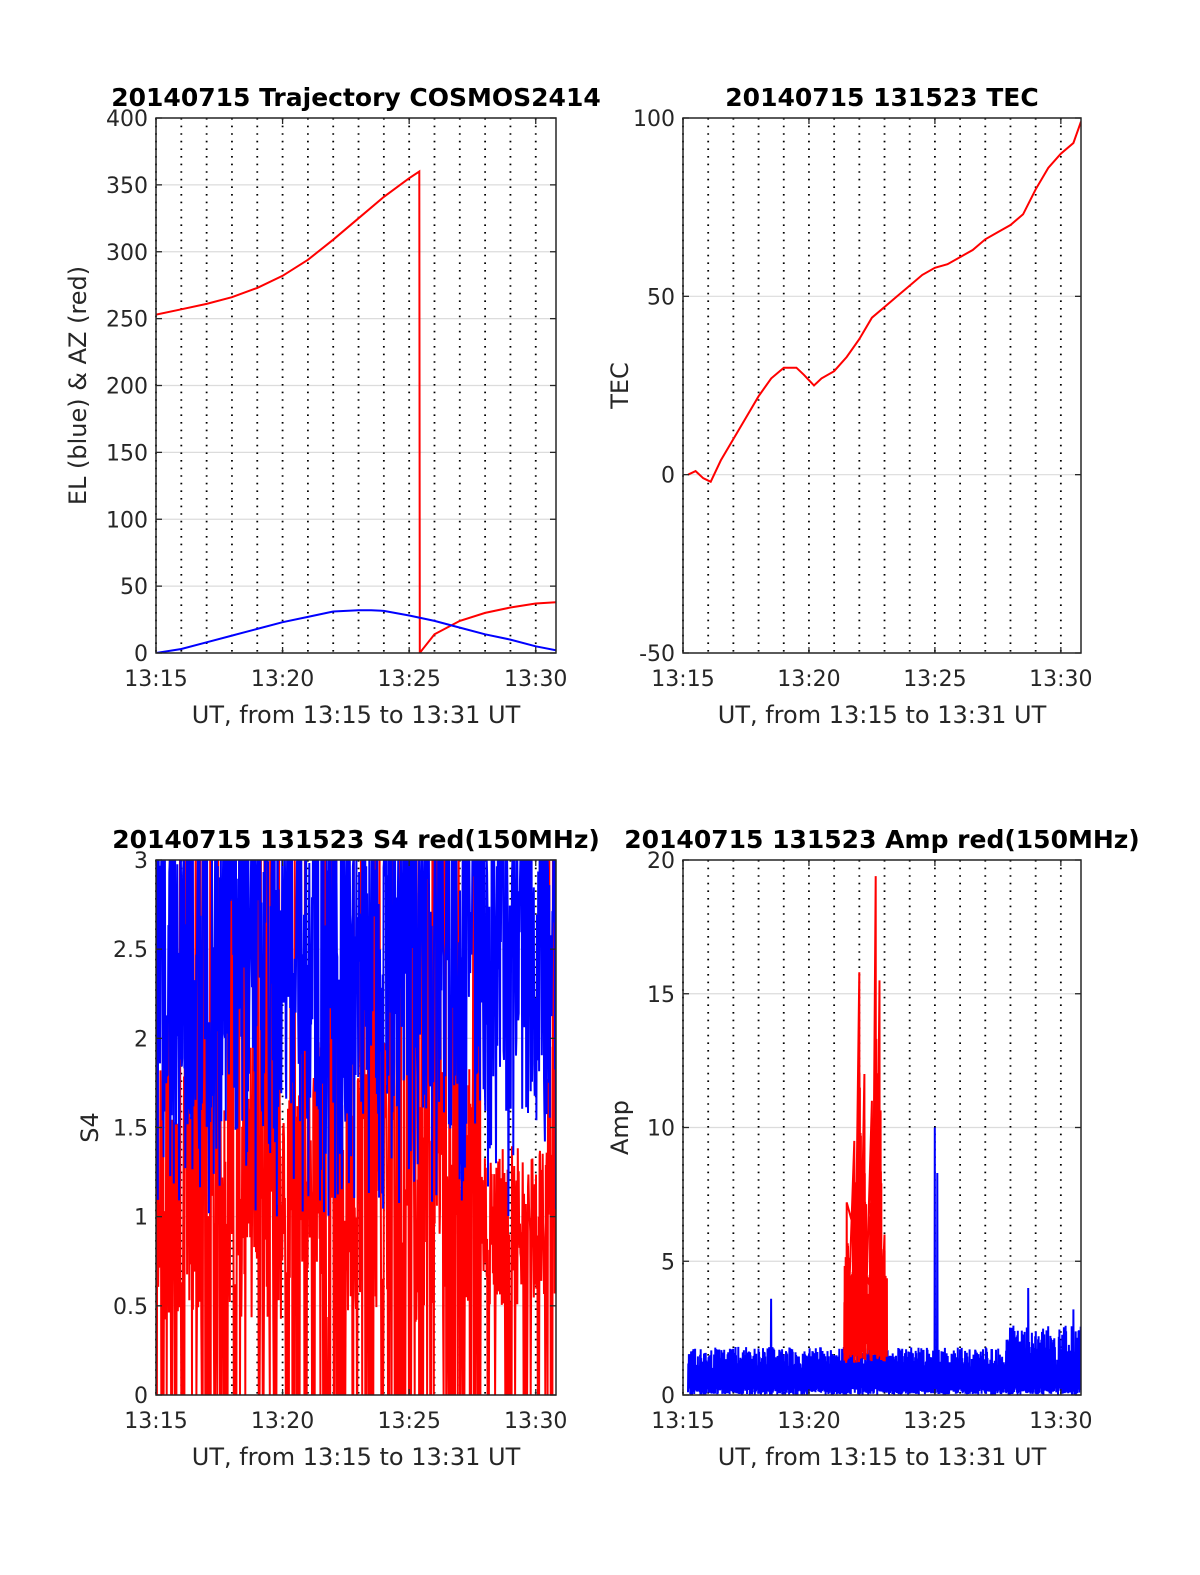 This screenshot has width=1200, height=1575. I want to click on y-tick-label: 3, so click(141, 861).